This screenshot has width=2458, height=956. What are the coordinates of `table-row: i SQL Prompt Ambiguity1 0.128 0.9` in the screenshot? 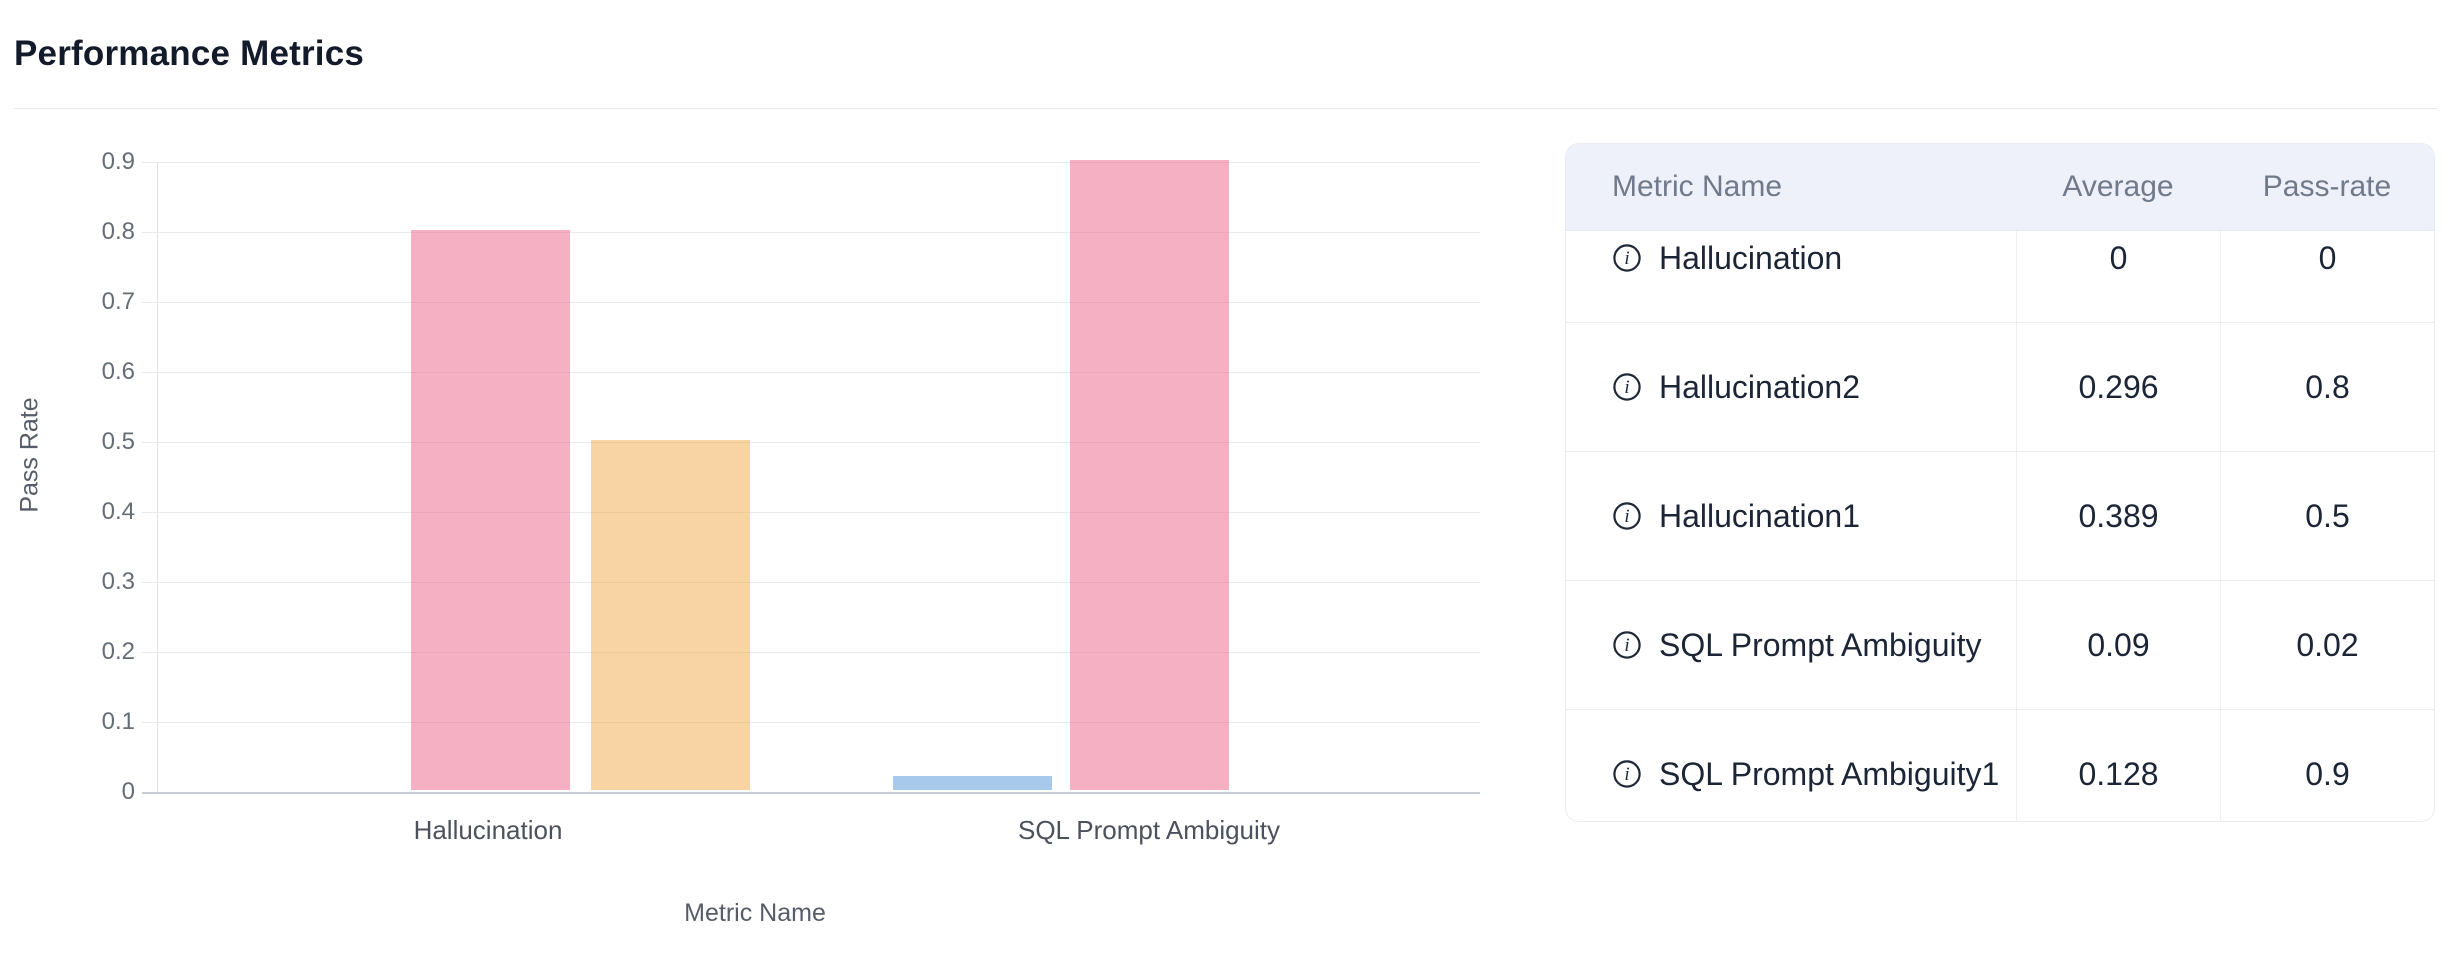 It's located at (2000, 765).